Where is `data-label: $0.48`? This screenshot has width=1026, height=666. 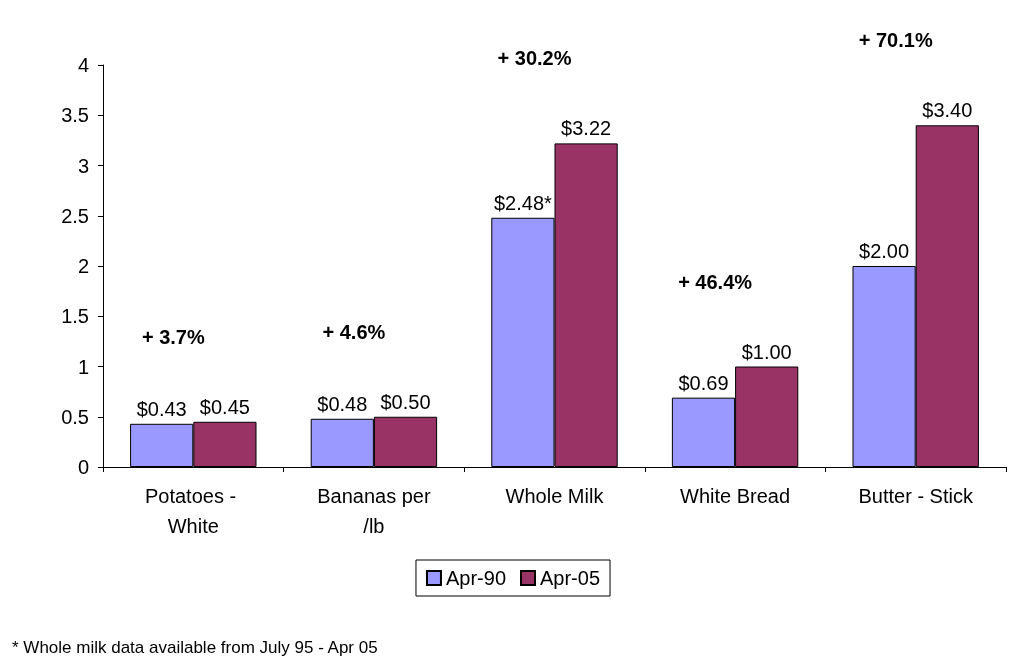
data-label: $0.48 is located at coordinates (342, 403).